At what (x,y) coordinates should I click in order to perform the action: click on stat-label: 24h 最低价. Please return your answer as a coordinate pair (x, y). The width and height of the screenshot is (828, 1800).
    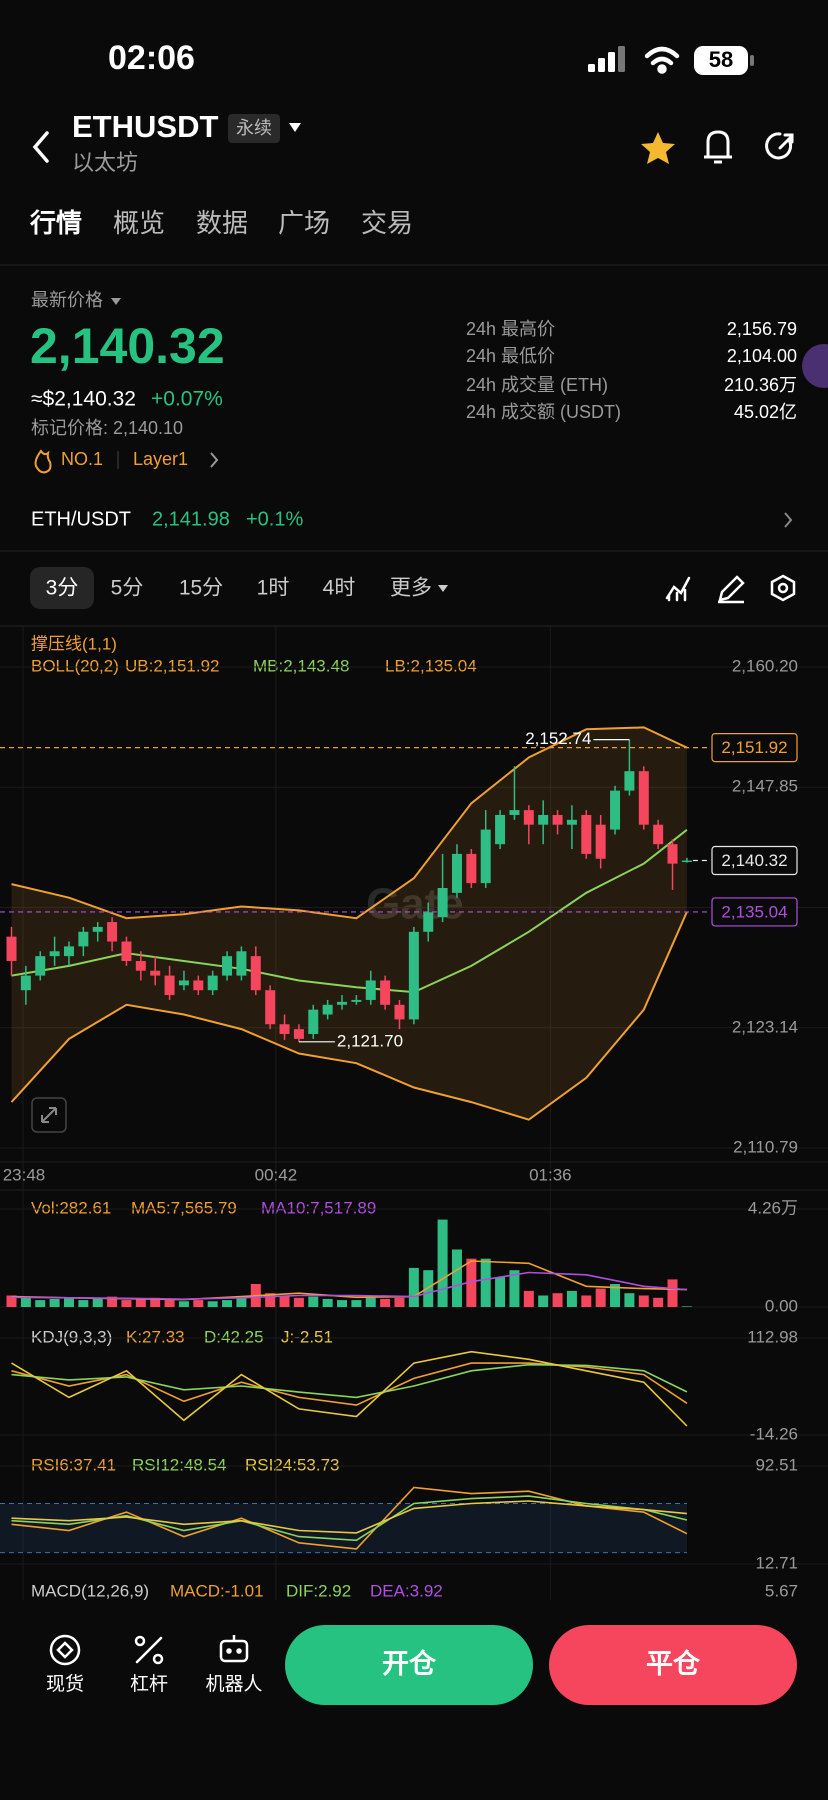
    Looking at the image, I should click on (510, 356).